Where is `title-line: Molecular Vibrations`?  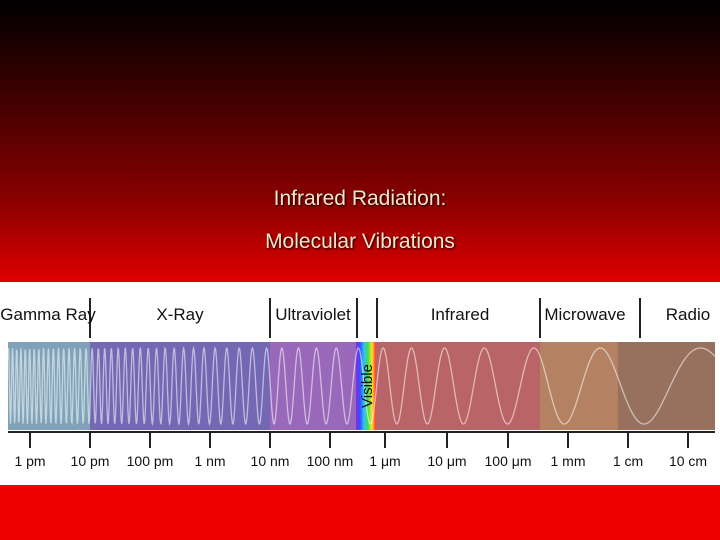 title-line: Molecular Vibrations is located at coordinates (360, 241).